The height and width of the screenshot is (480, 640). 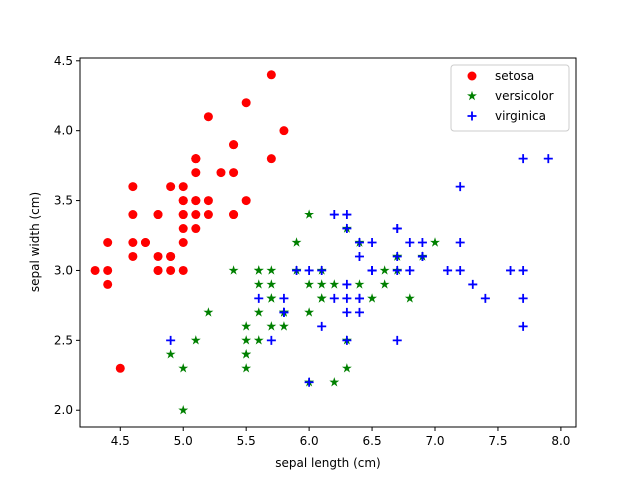 What do you see at coordinates (514, 76) in the screenshot?
I see `legend-label-setosa: setosa` at bounding box center [514, 76].